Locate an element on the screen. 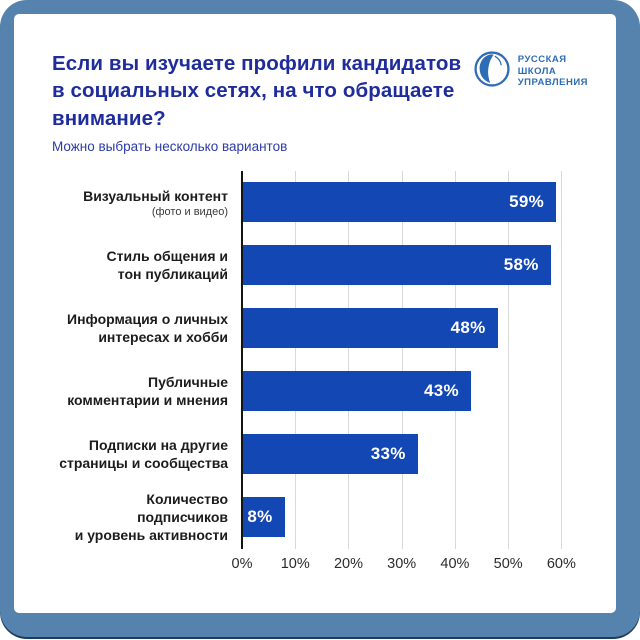 The image size is (640, 640). category-label-cell: Информация о личных интересах и хобби is located at coordinates (140, 328).